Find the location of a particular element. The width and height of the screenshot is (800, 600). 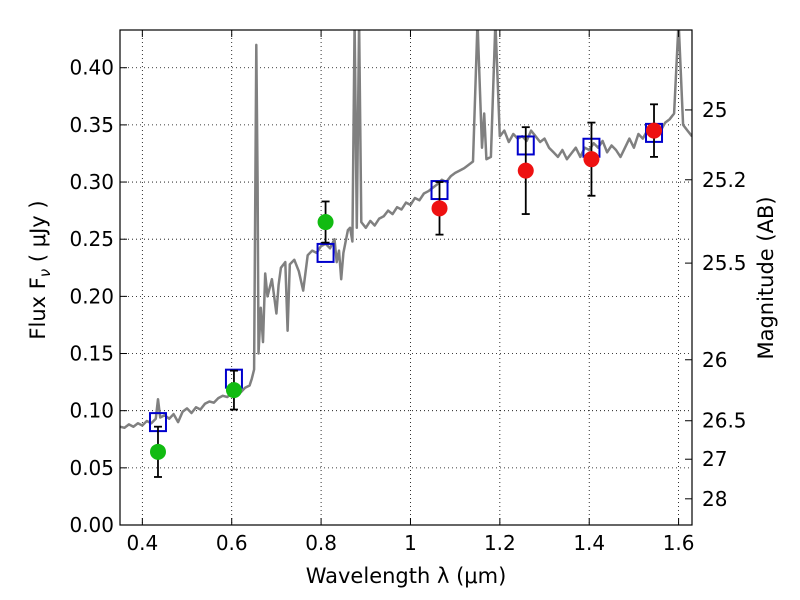

x-tick-label: 0.6 is located at coordinates (232, 543).